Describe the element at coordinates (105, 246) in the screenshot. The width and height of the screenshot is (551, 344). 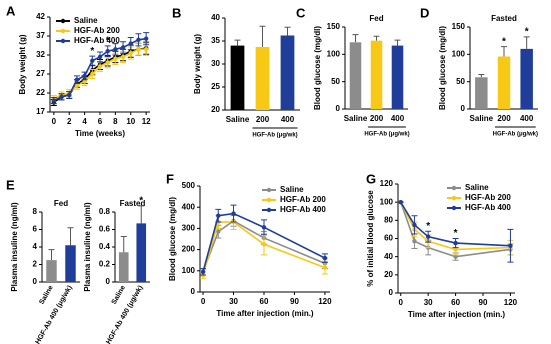
I see `y-tick-label: 0.4` at that location.